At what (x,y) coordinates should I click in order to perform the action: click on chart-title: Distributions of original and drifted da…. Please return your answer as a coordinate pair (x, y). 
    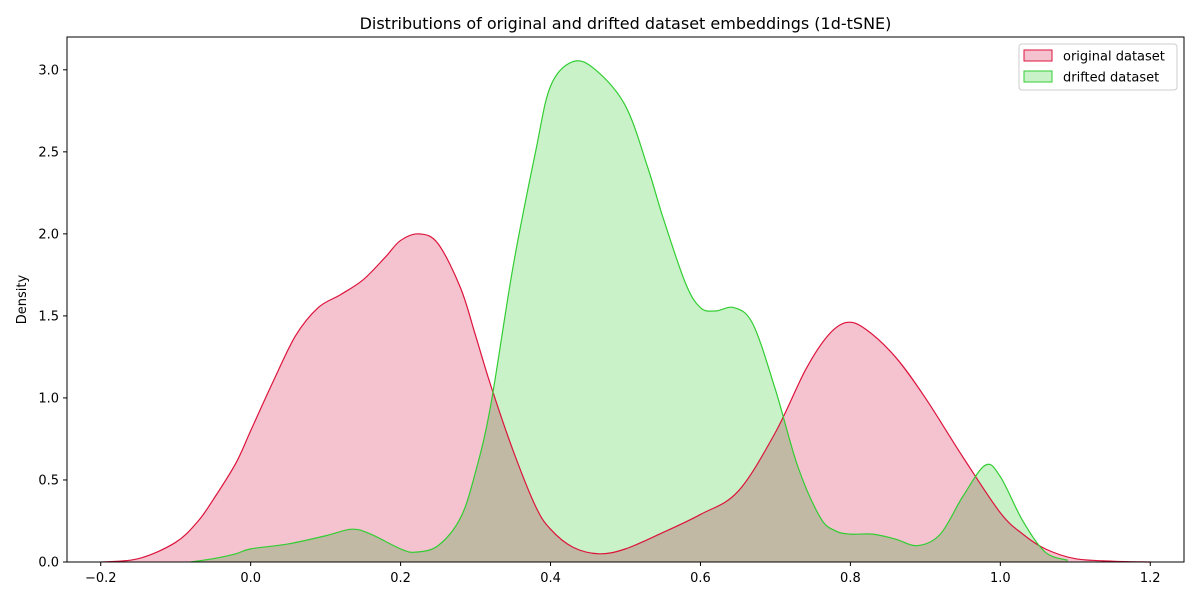
    Looking at the image, I should click on (626, 23).